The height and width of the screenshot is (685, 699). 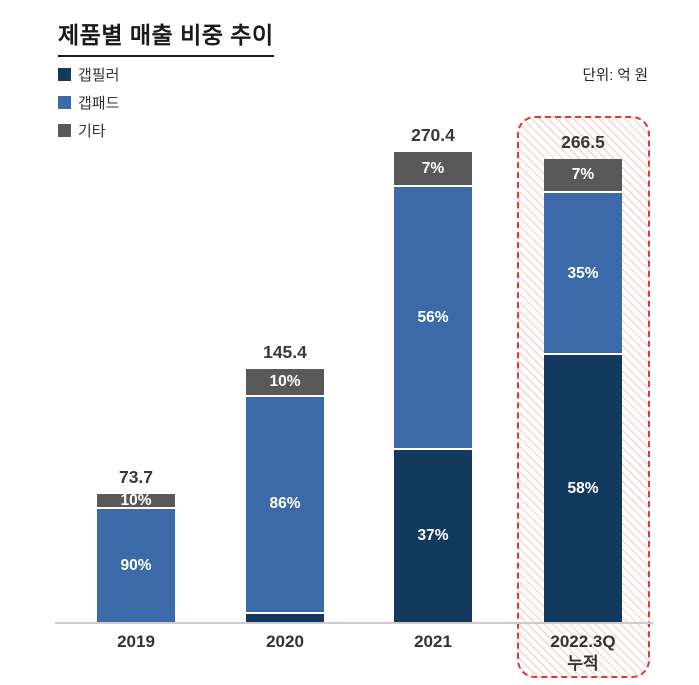 I want to click on segment-percent-label: 56%, so click(x=433, y=317).